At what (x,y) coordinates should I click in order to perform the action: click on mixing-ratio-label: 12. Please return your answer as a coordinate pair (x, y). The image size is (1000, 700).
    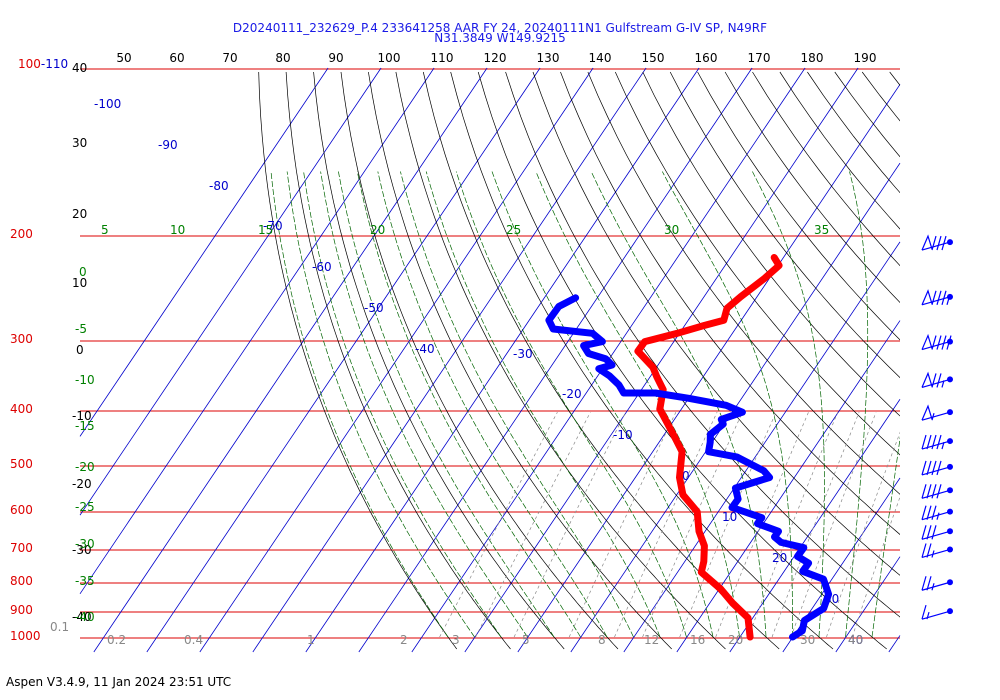
    Looking at the image, I should click on (651, 640).